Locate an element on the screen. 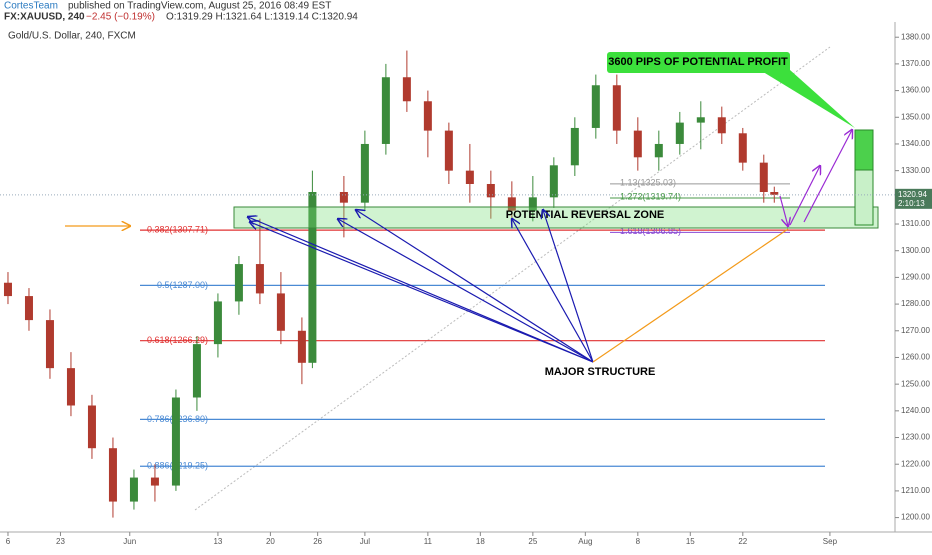  profit-label: 3600 PIPS OF POTENTIAL PROFIT is located at coordinates (698, 62).